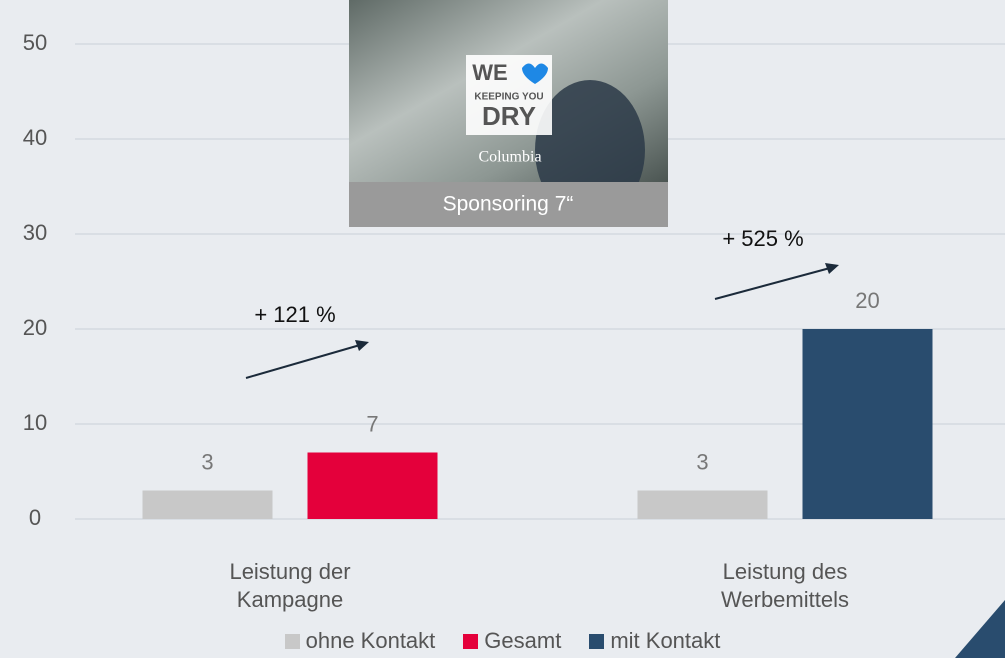  What do you see at coordinates (35, 517) in the screenshot?
I see `y-tick-label: 0` at bounding box center [35, 517].